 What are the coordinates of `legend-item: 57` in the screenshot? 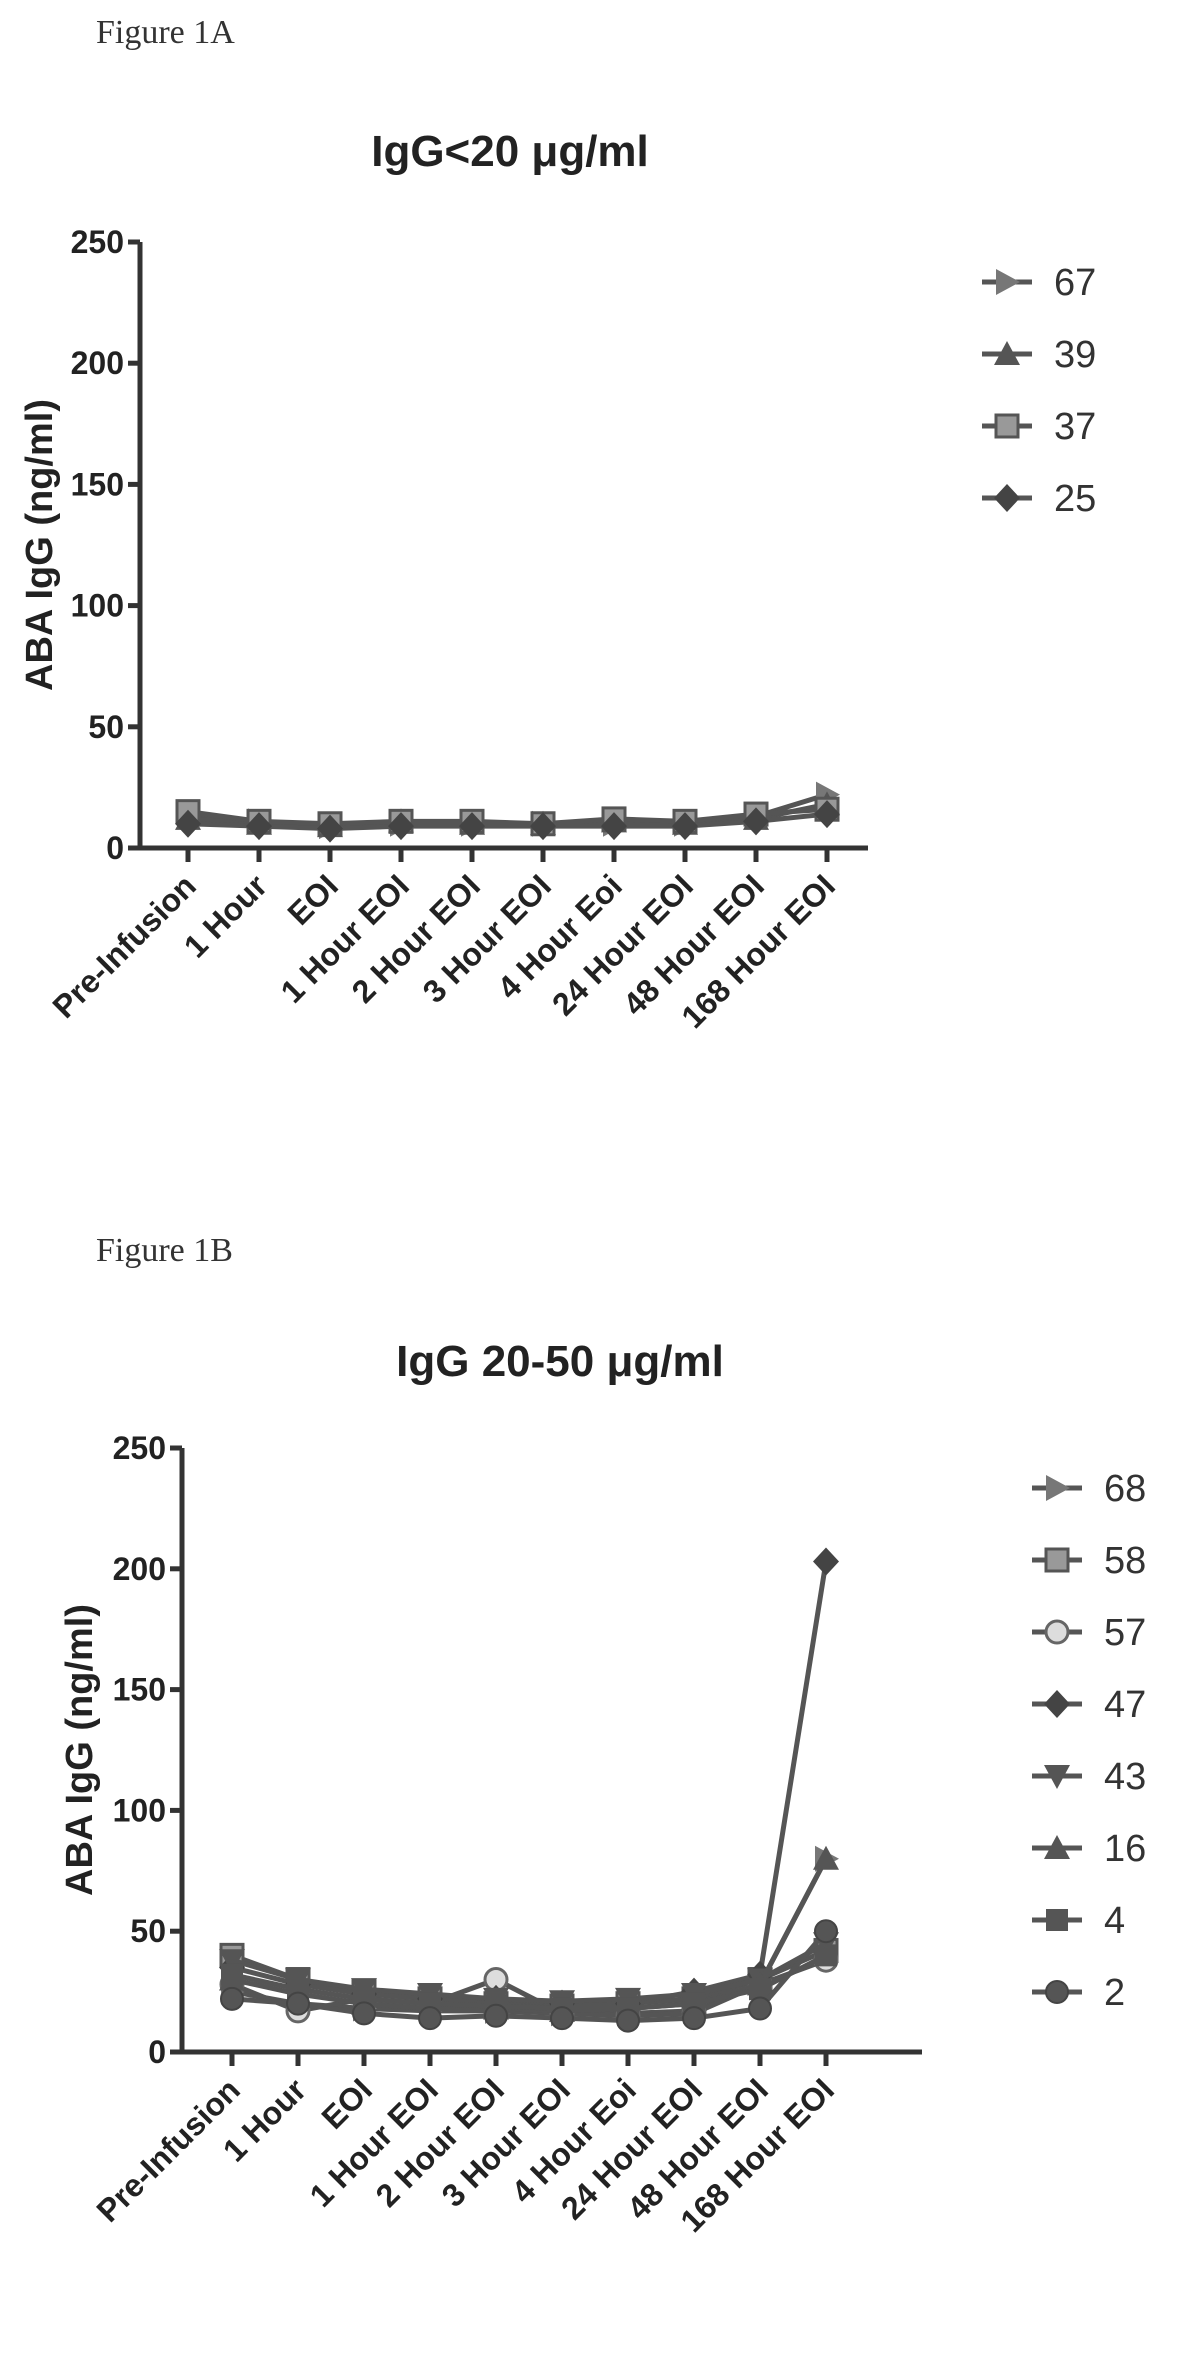 It's located at (1089, 1633).